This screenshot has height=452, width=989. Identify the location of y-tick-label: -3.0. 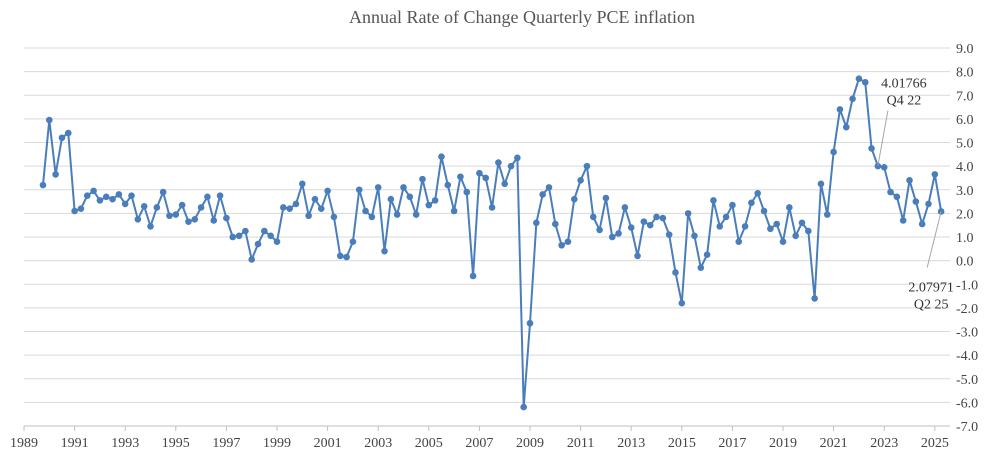
(967, 333).